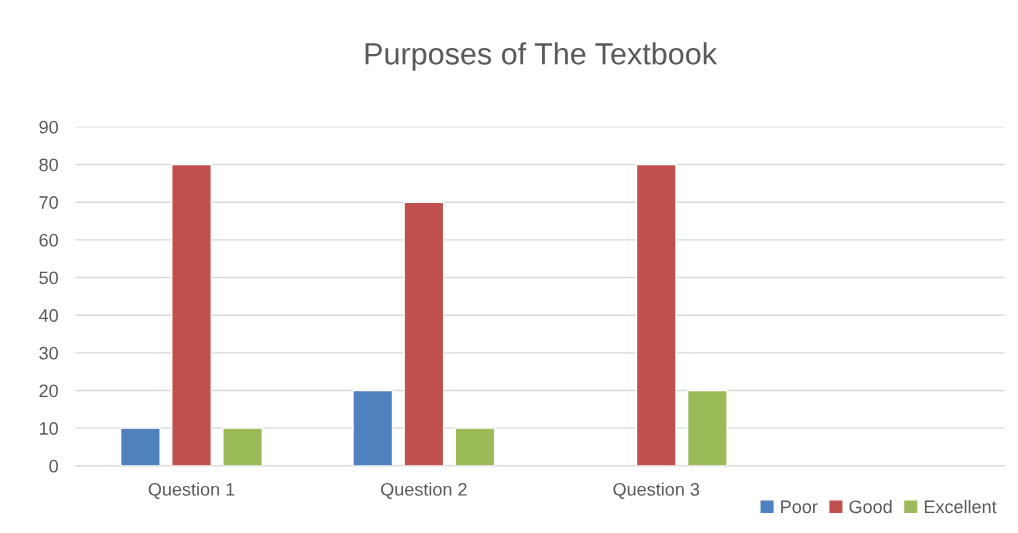 The height and width of the screenshot is (533, 1018). I want to click on y-tick-label: 80, so click(48, 165).